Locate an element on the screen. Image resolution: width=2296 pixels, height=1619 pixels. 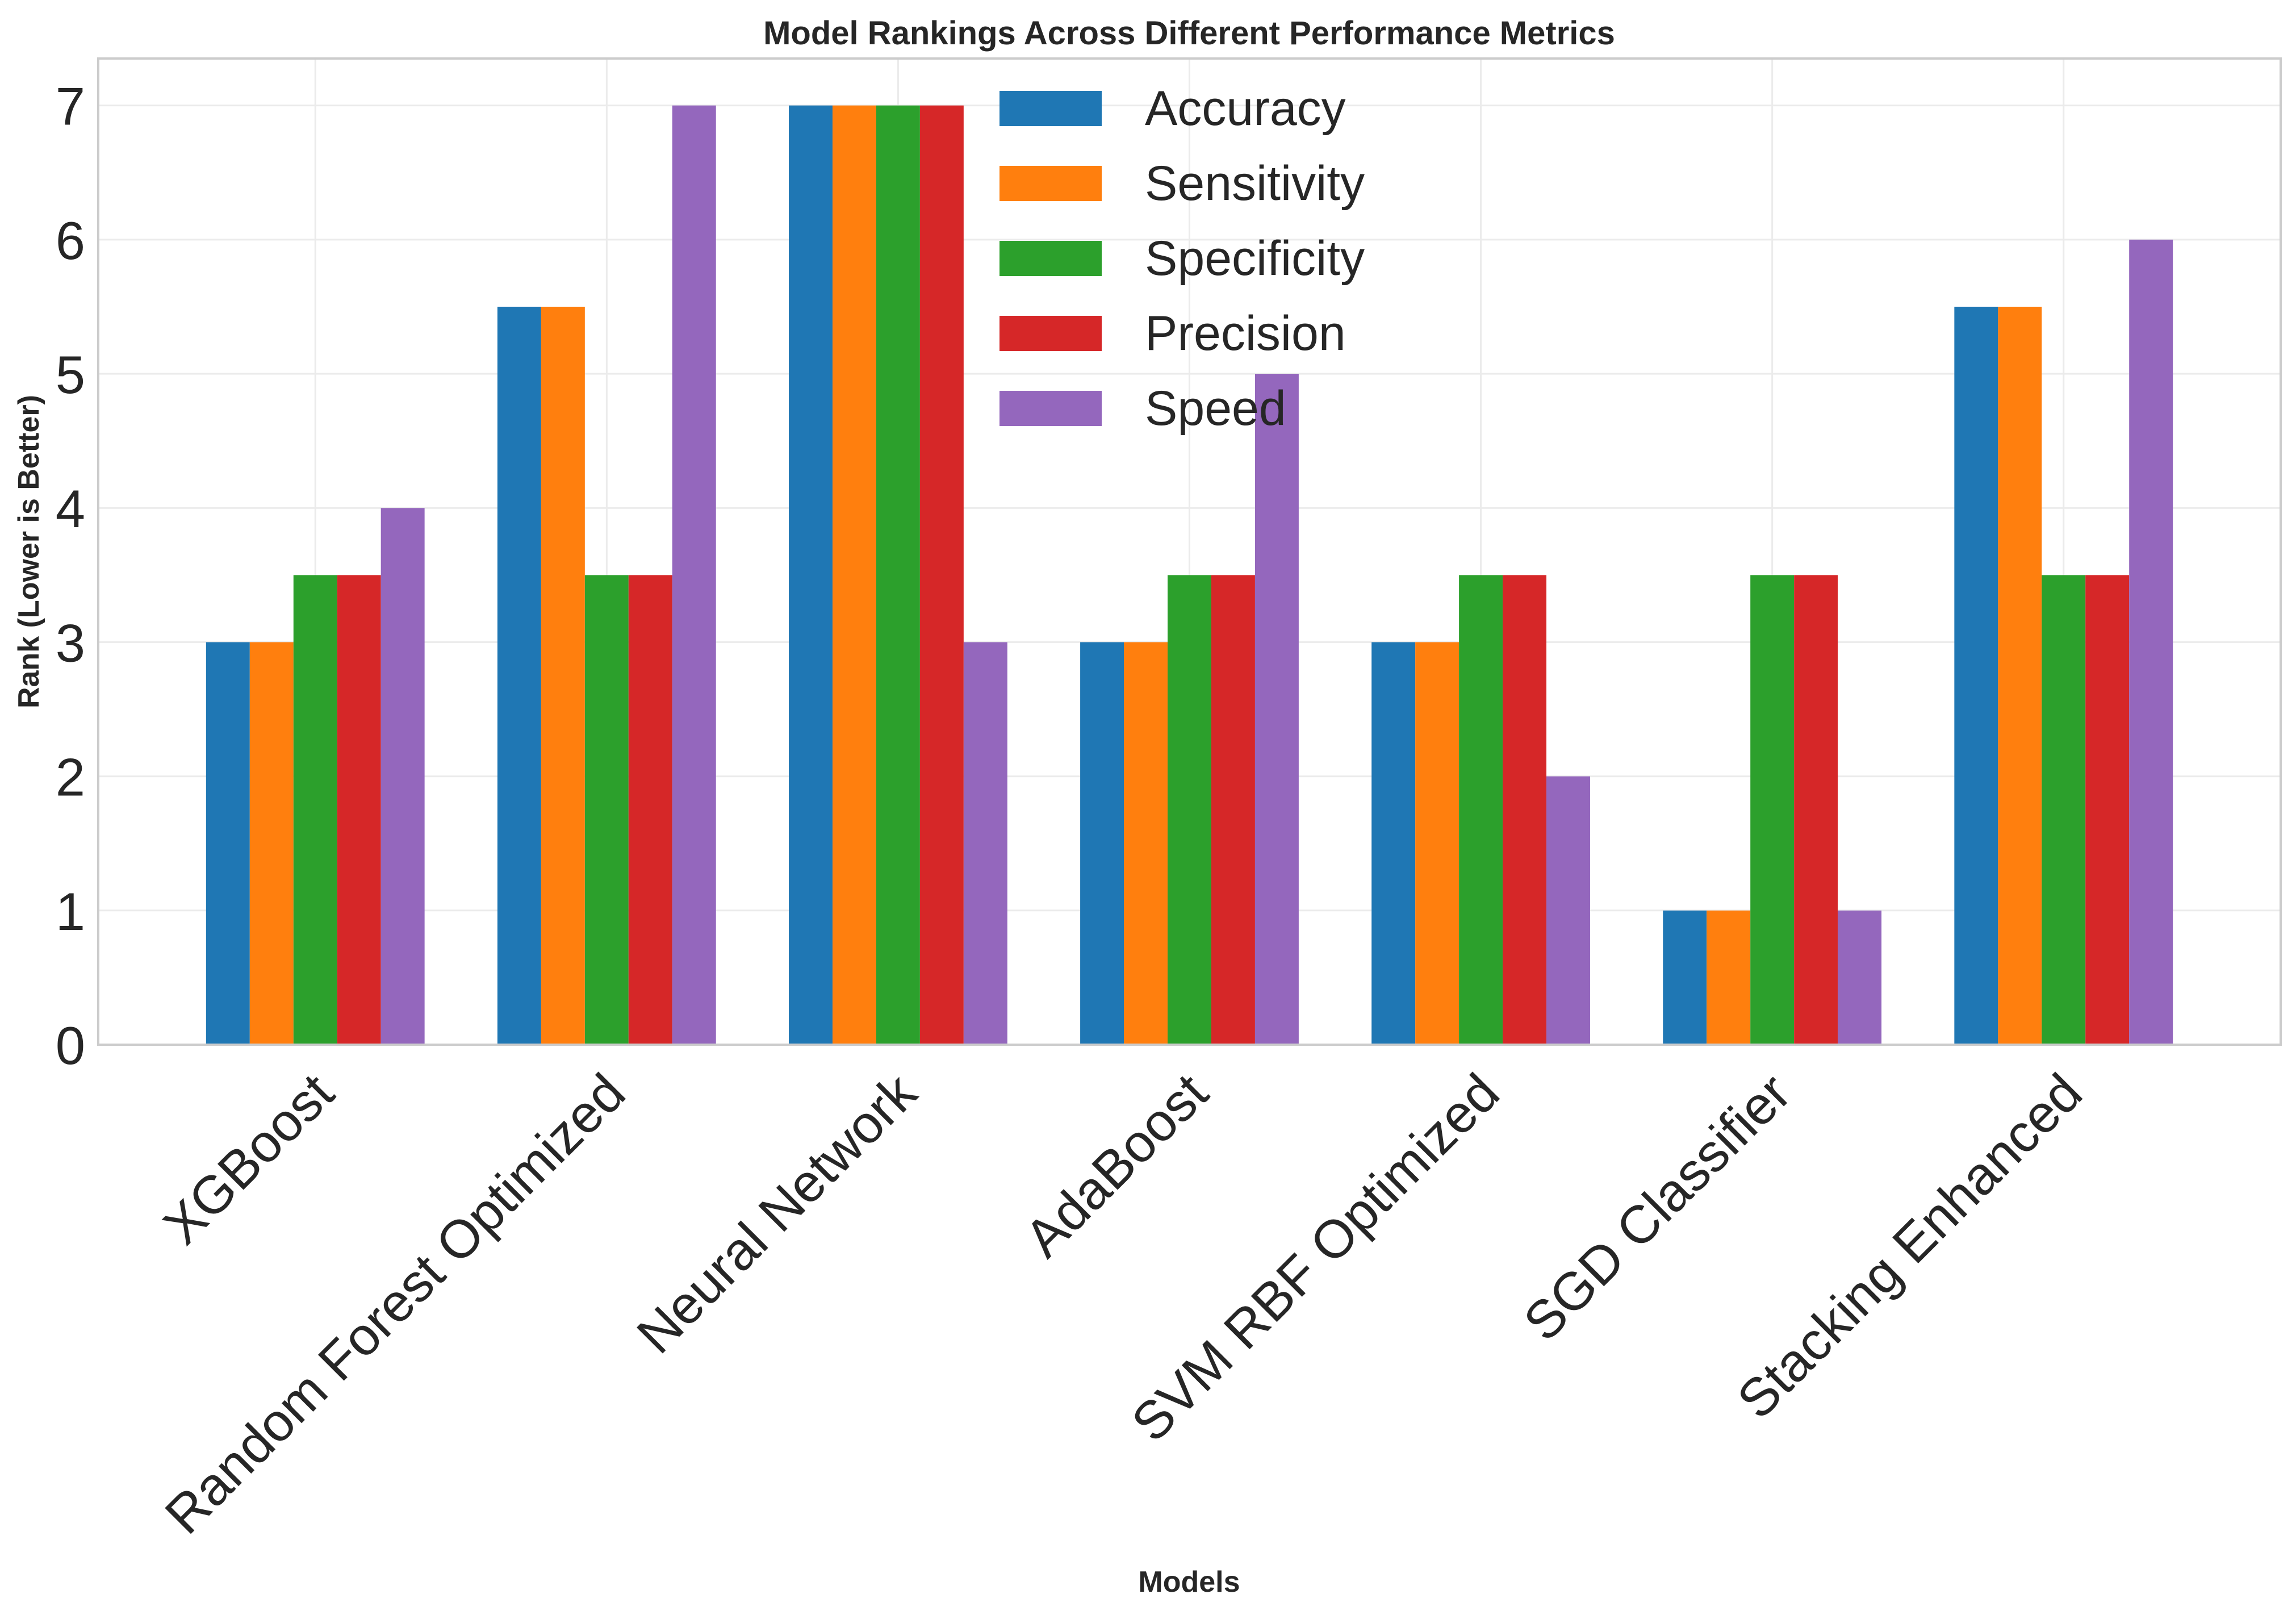
y-tick-label: 0 is located at coordinates (70, 1045).